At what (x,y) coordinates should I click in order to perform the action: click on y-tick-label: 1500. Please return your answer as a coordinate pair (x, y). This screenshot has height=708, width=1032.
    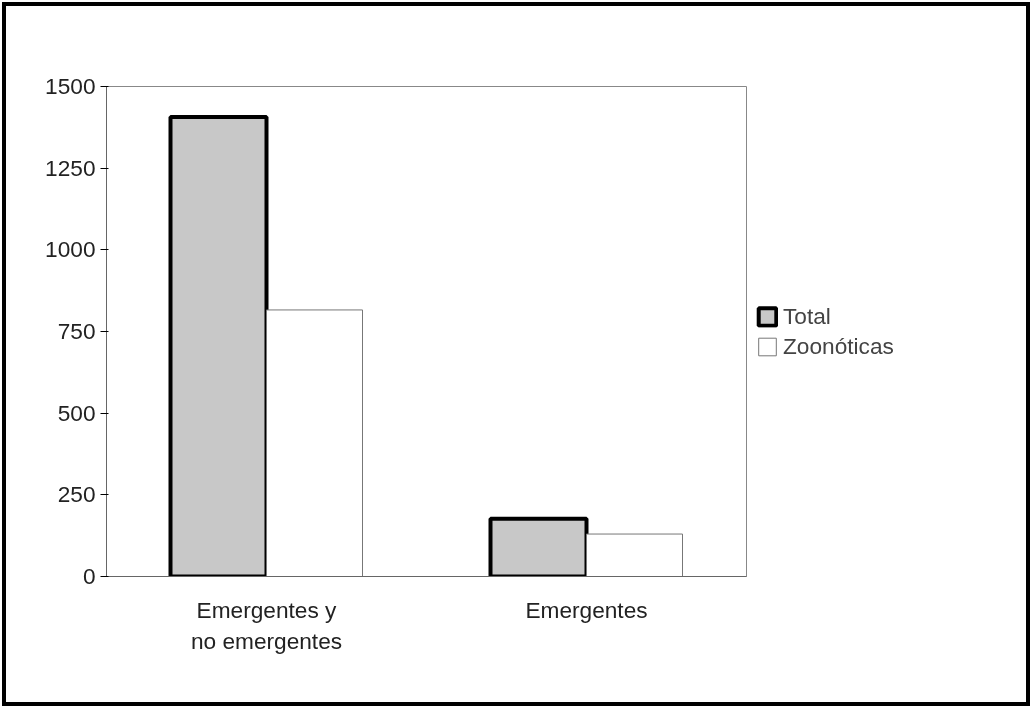
    Looking at the image, I should click on (70, 86).